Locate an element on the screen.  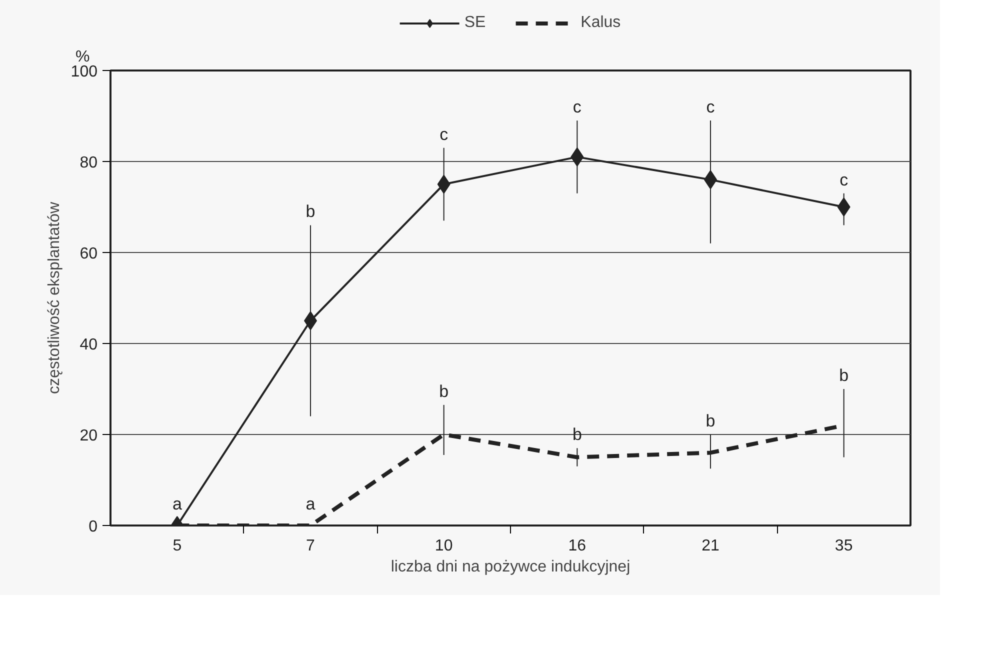
y-tick-label: 20 is located at coordinates (89, 436).